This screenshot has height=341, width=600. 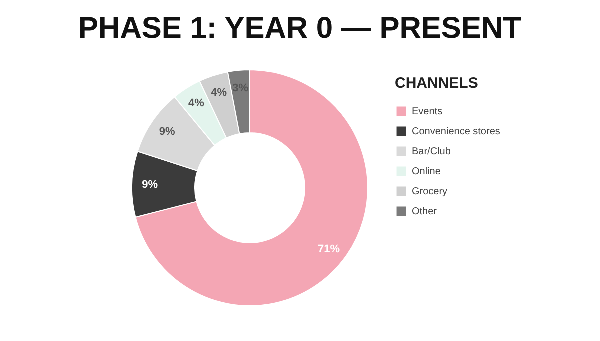 I want to click on chart-title: PHASE 1: YEAR 0 — PRESENT, so click(x=300, y=28).